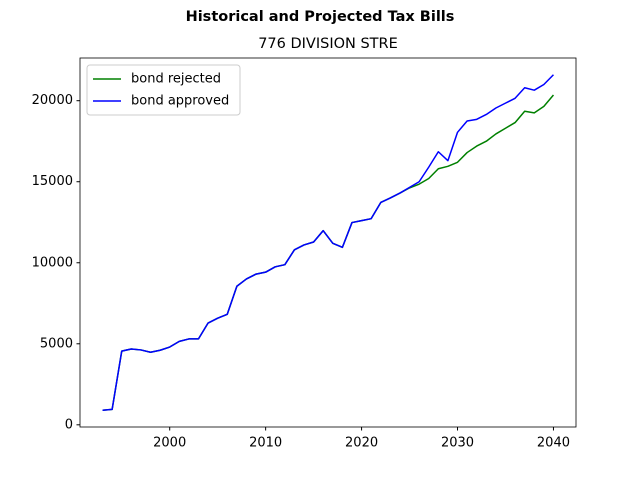 The height and width of the screenshot is (480, 640). What do you see at coordinates (56, 343) in the screenshot?
I see `y-tick-label: 5000` at bounding box center [56, 343].